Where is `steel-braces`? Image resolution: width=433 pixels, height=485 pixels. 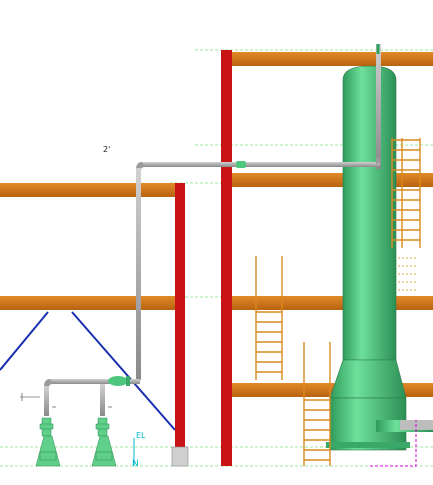
steel-braces is located at coordinates (88, 371).